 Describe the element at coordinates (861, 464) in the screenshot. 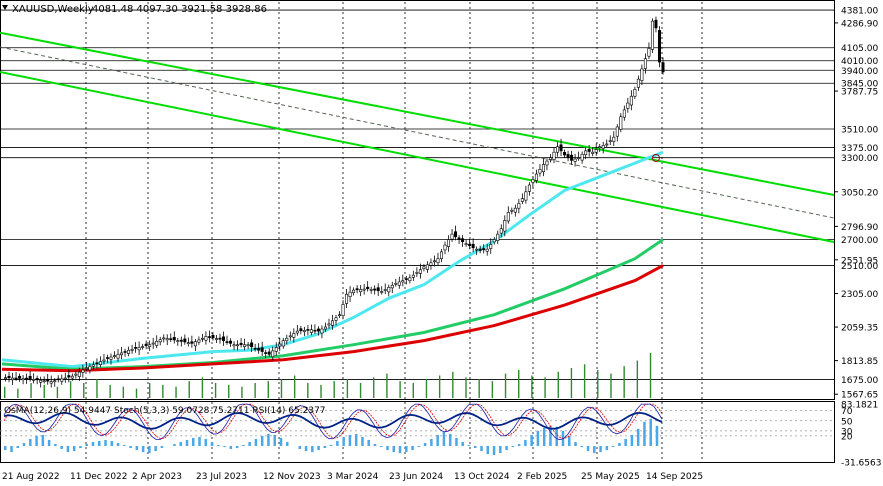

I see `osc-y-label: -31.6563` at that location.